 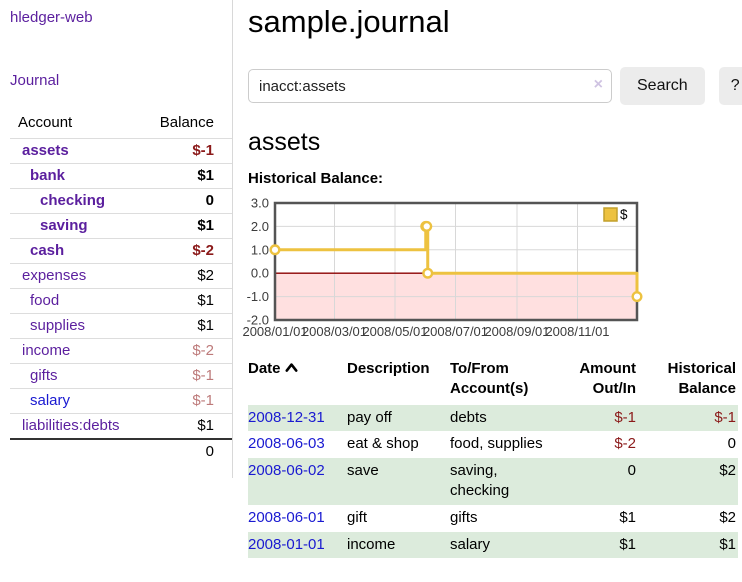 What do you see at coordinates (286, 471) in the screenshot?
I see `transaction-date-link: 2008-06-02` at bounding box center [286, 471].